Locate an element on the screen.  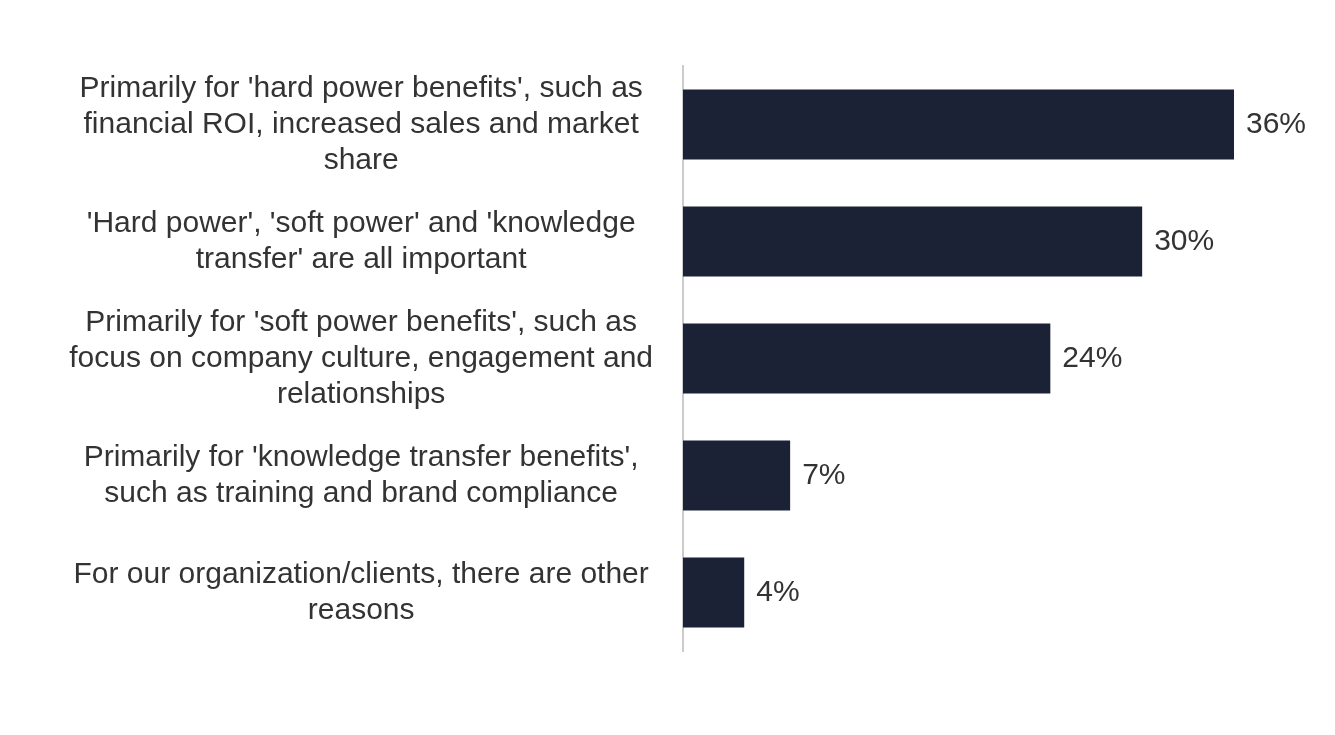
y-tick-label: Primarily for 'knowledge transfer benefits', such as training and brand compliance is located at coordinates (361, 473).